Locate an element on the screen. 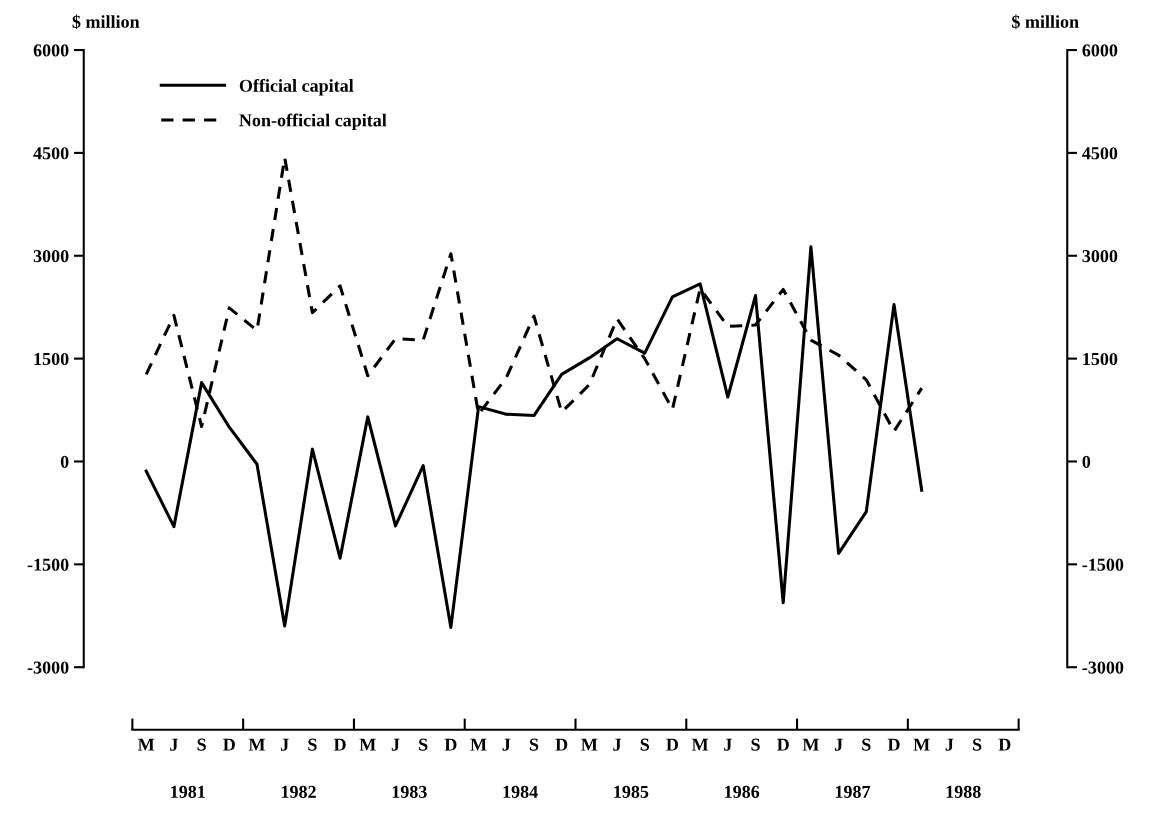  y-axis-title: $ million is located at coordinates (106, 22).